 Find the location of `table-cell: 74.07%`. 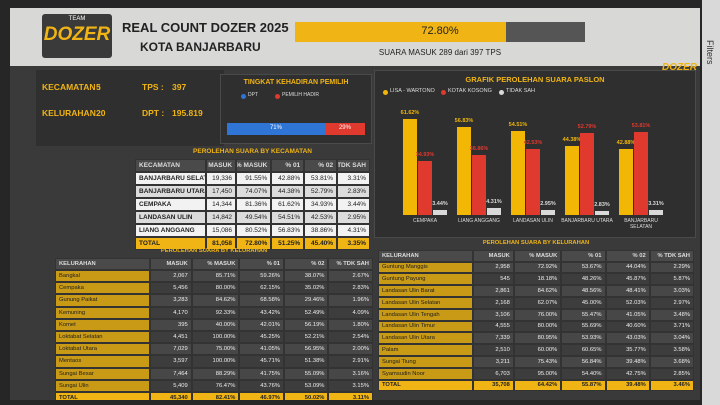

table-cell: 74.07% is located at coordinates (254, 191).